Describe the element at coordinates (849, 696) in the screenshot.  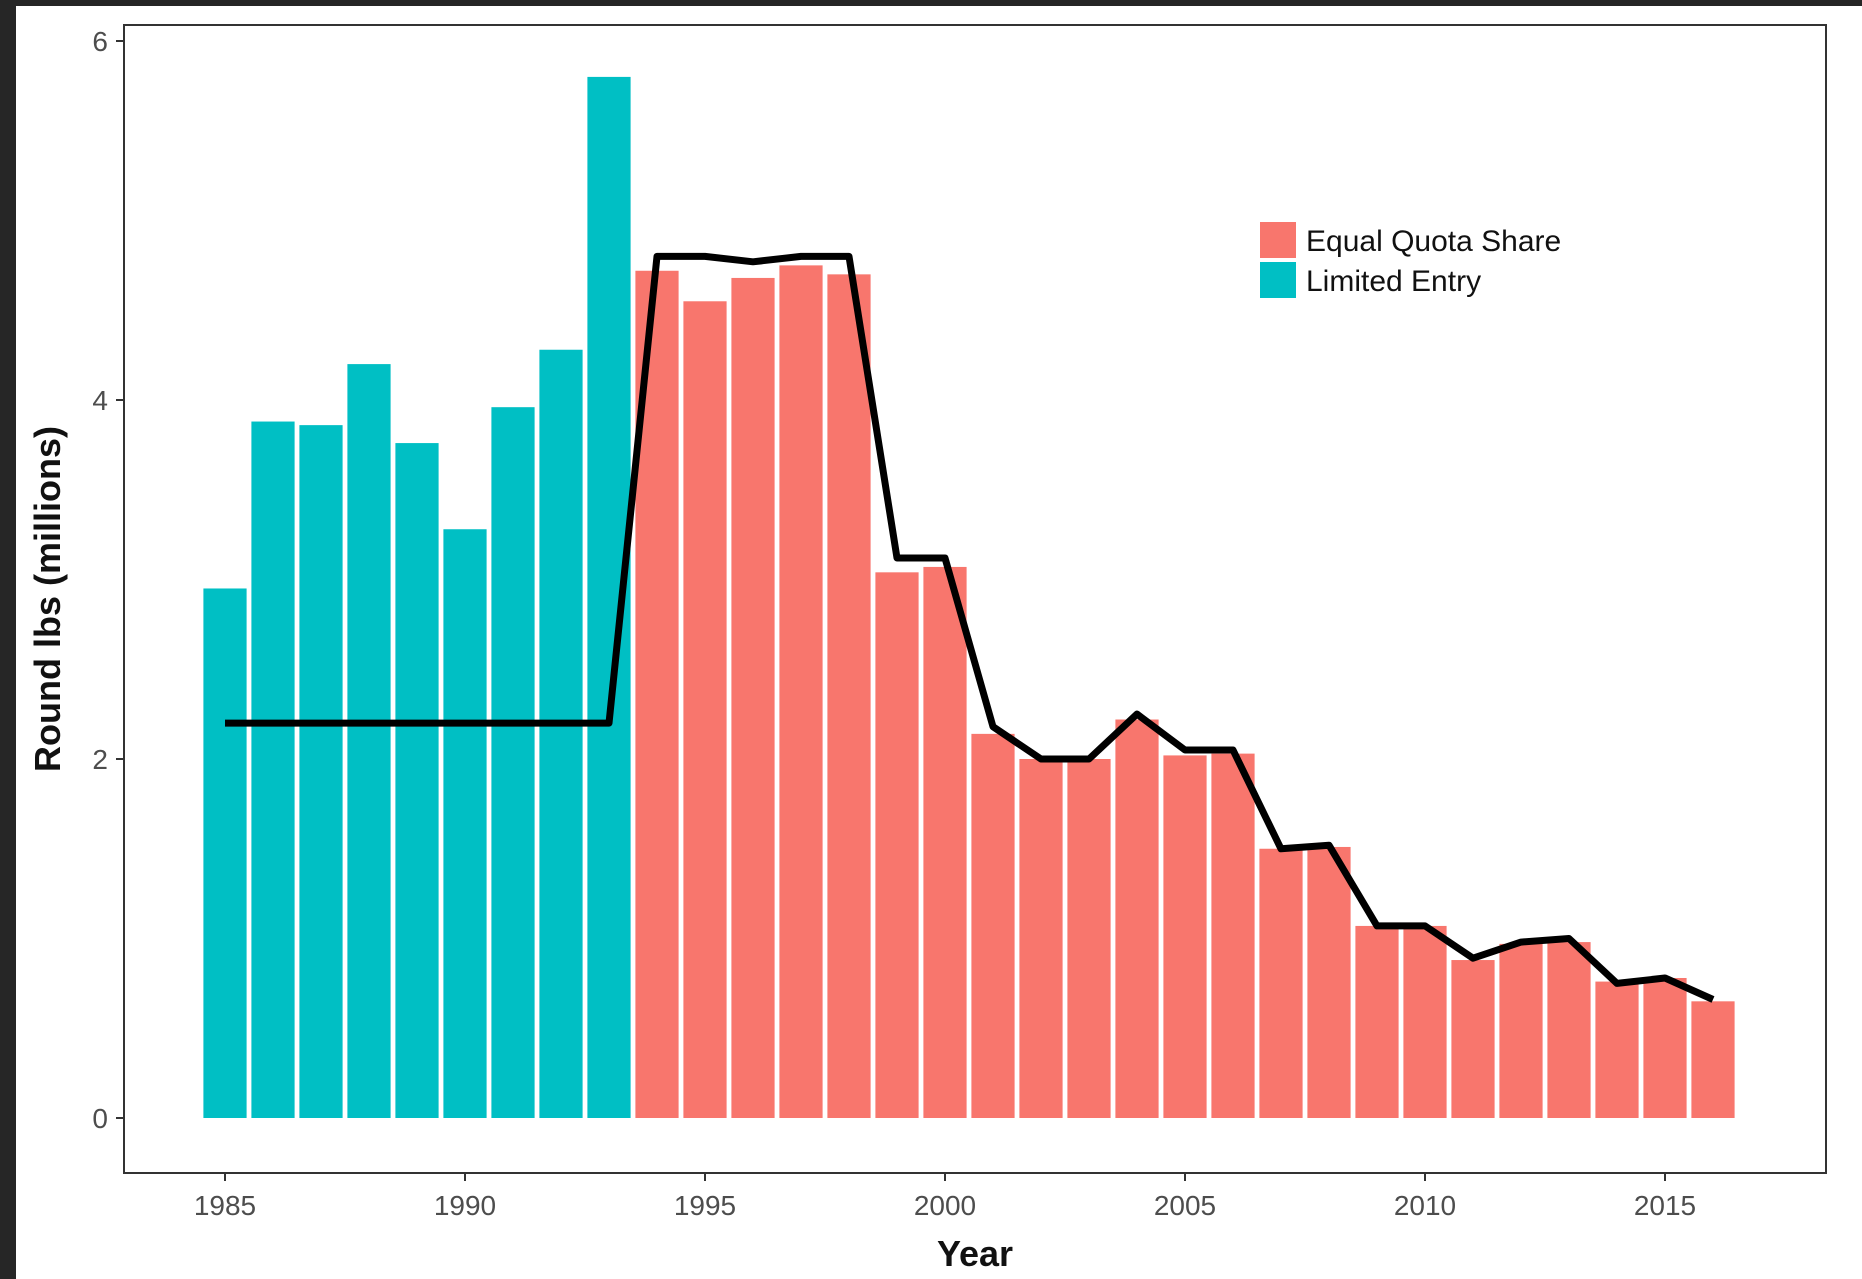
I see `bar-equal-quota-share-1998` at that location.